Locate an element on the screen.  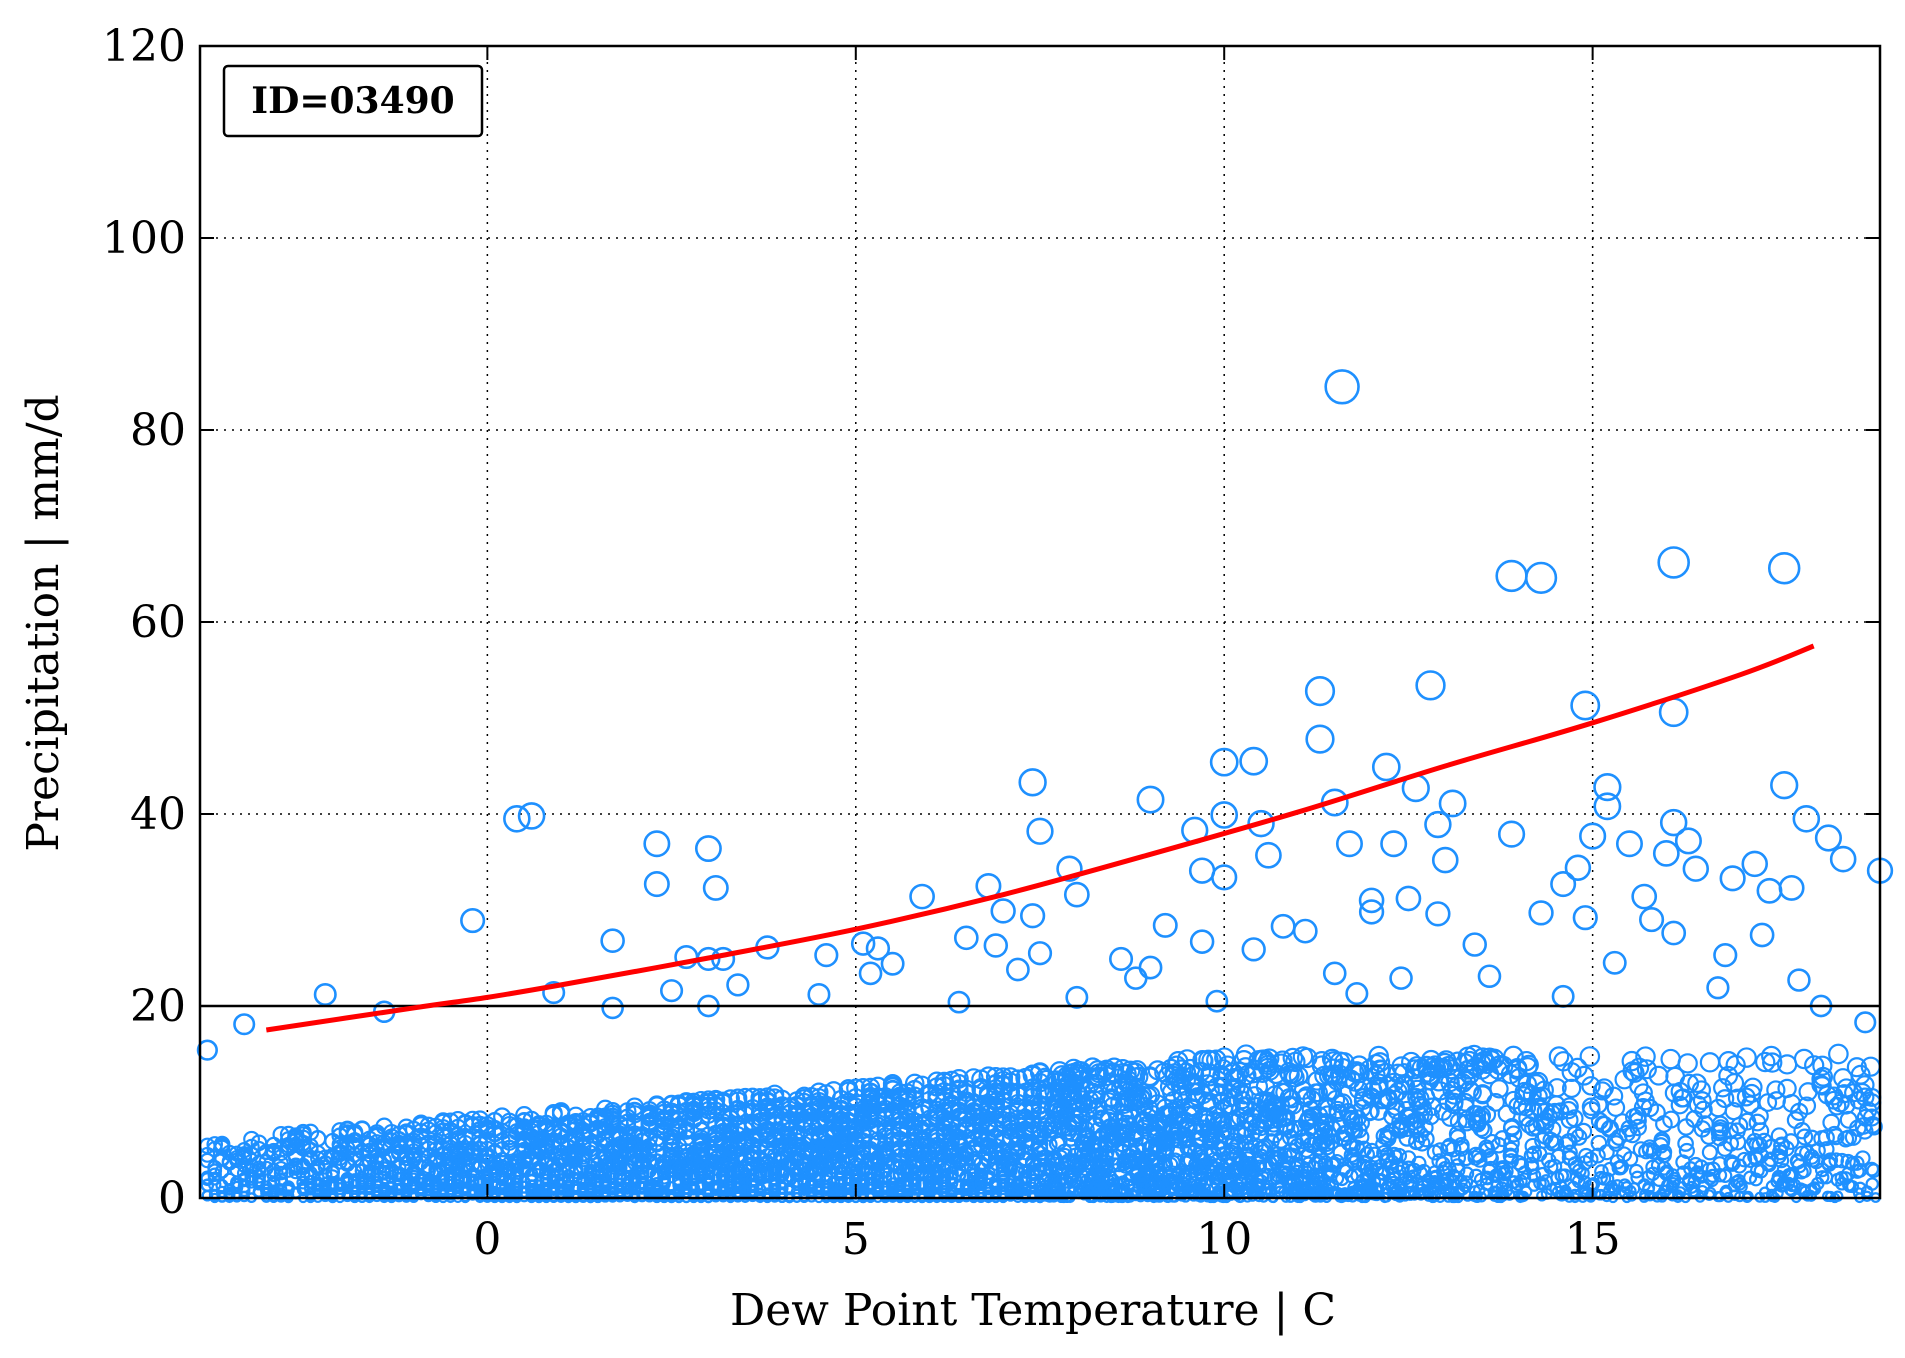
dense-points-layer is located at coordinates (1041, 1123).